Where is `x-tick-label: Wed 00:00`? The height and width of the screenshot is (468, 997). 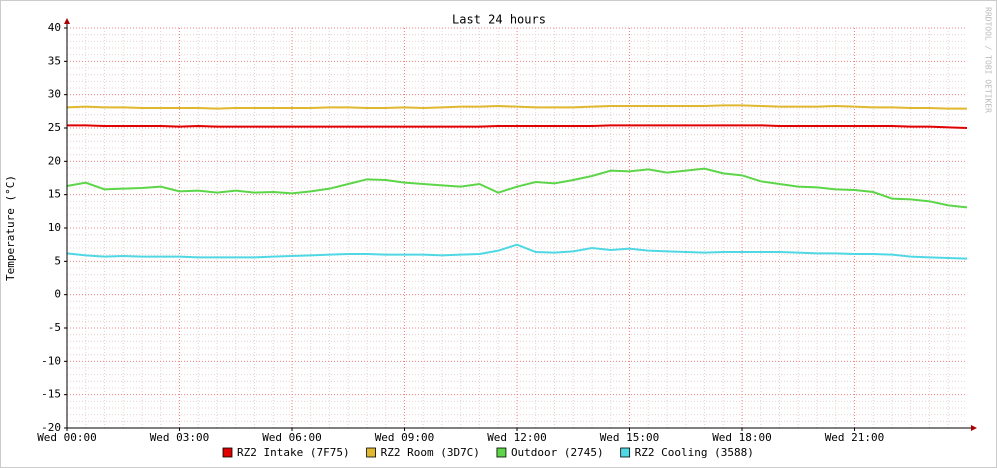
x-tick-label: Wed 00:00 is located at coordinates (67, 437).